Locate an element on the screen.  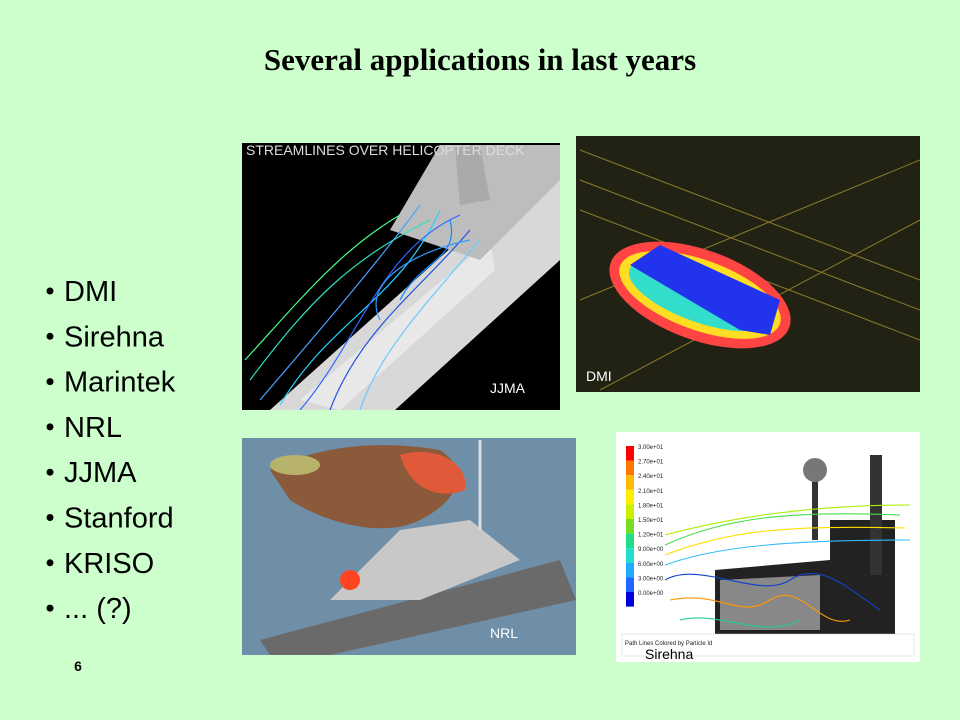
legend-label: 1.20e+01 is located at coordinates (651, 536).